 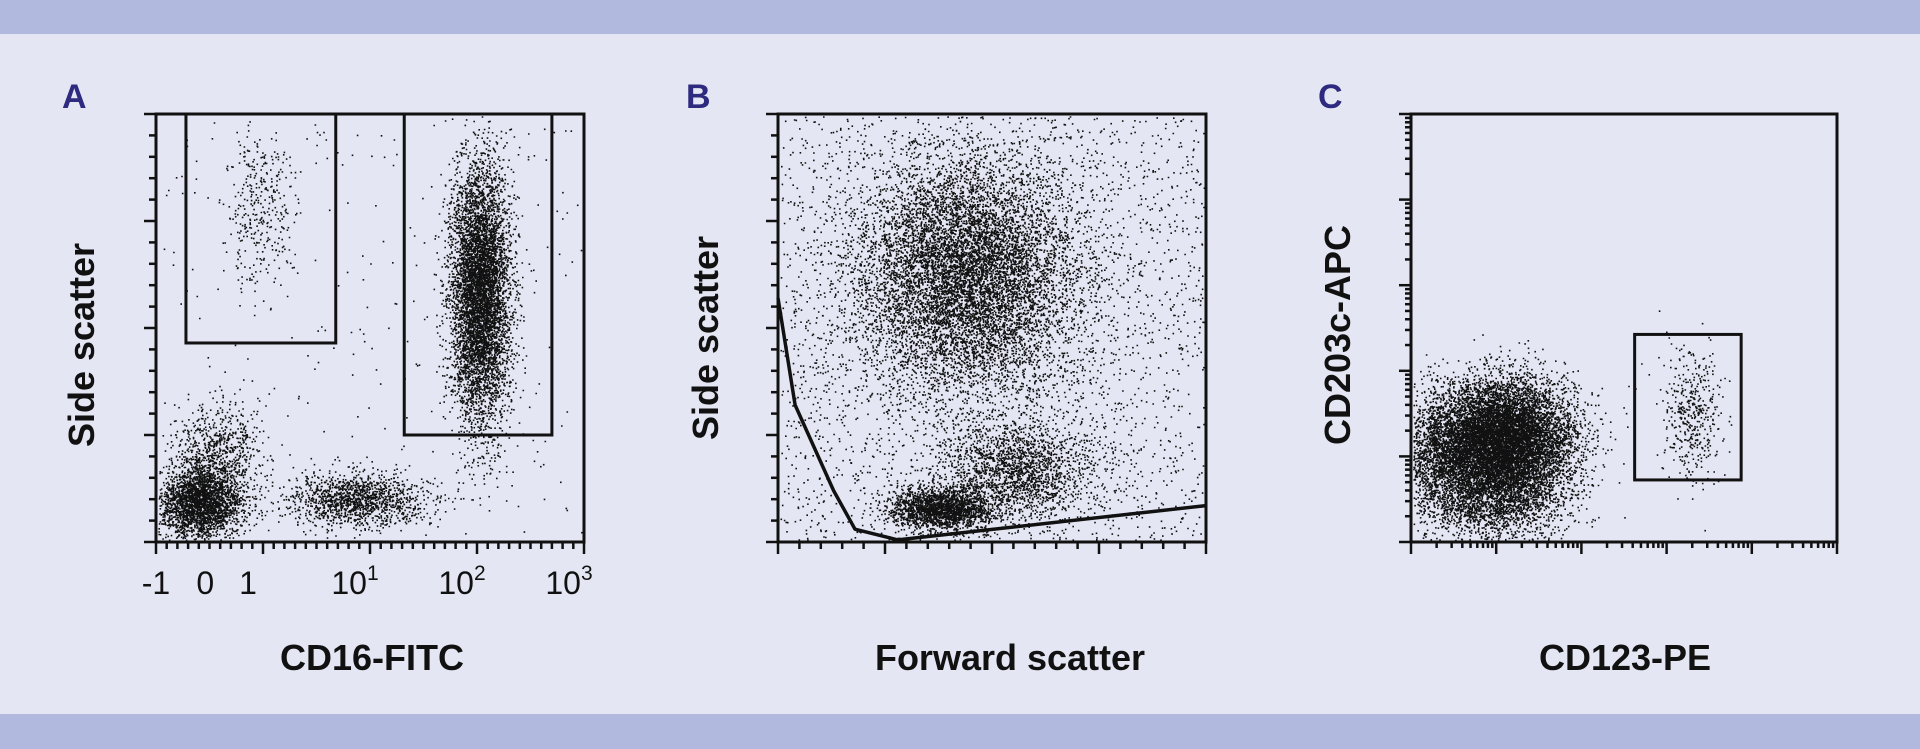 What do you see at coordinates (74, 97) in the screenshot?
I see `panel-letter: A` at bounding box center [74, 97].